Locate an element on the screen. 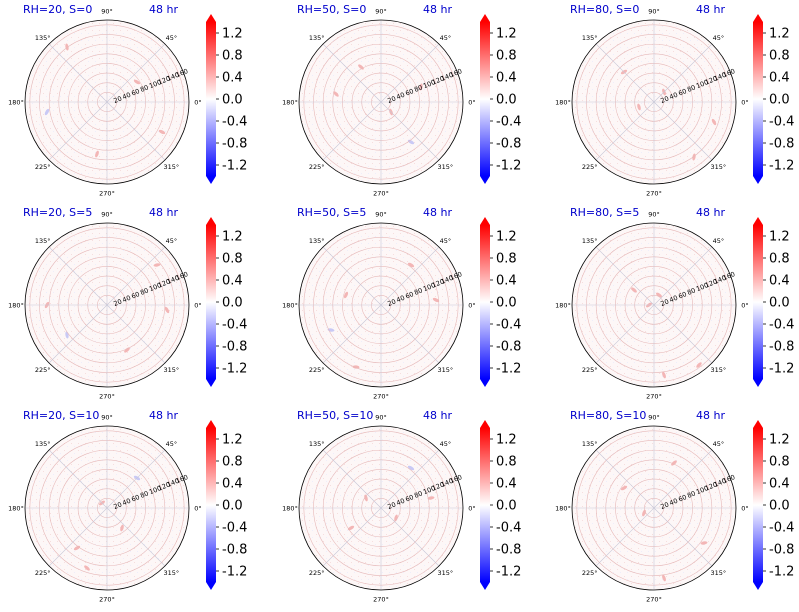  theta-tick-label: 270° is located at coordinates (654, 600).